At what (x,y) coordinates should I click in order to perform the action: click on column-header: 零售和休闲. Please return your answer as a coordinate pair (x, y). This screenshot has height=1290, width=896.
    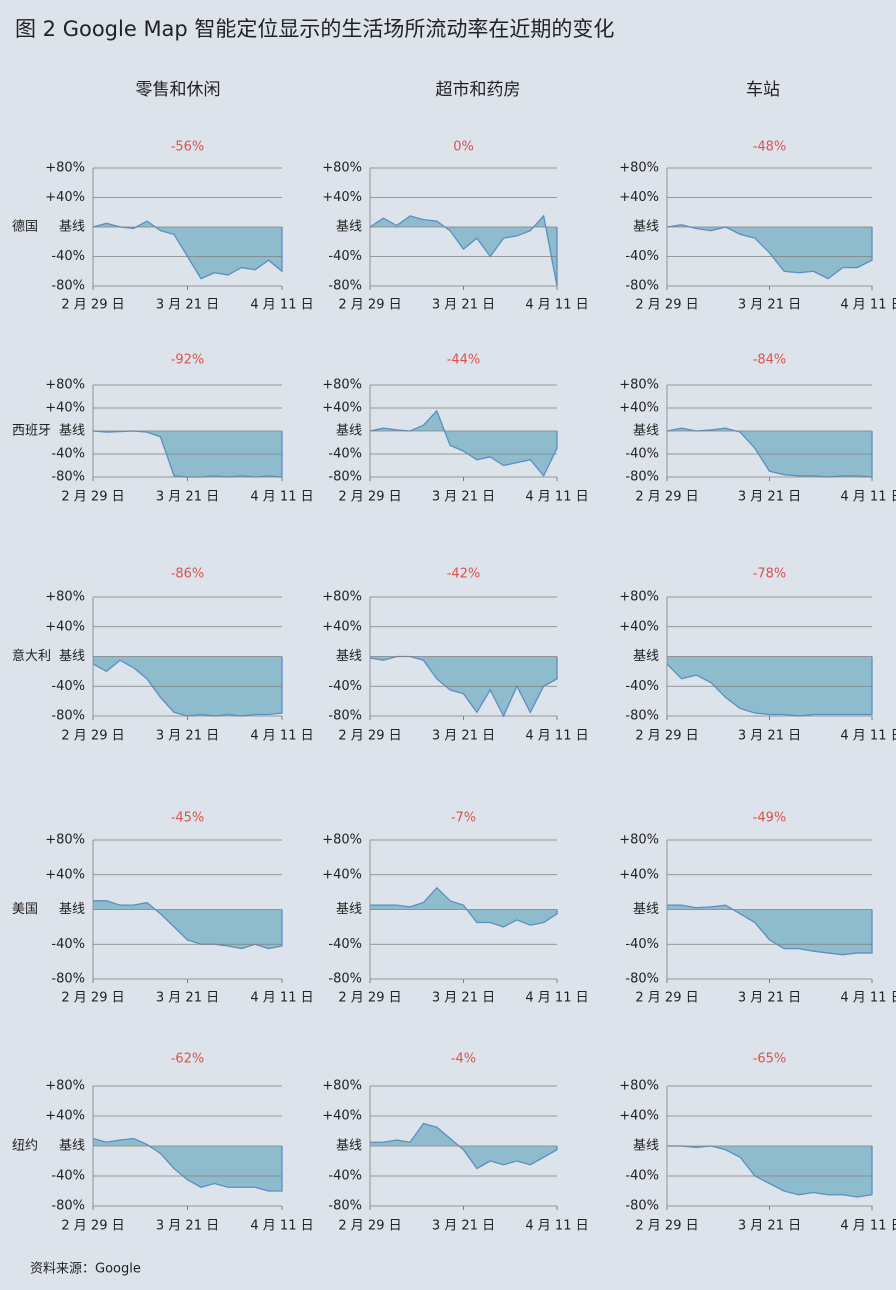
    Looking at the image, I should click on (178, 90).